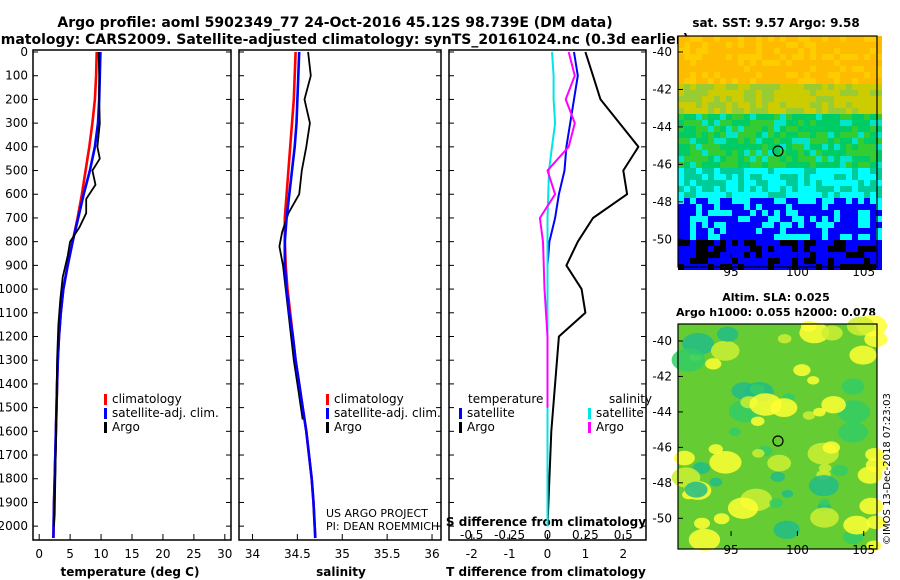 The image size is (900, 580). Describe the element at coordinates (589, 413) in the screenshot. I see `legend-swatch-s-satellite` at that location.